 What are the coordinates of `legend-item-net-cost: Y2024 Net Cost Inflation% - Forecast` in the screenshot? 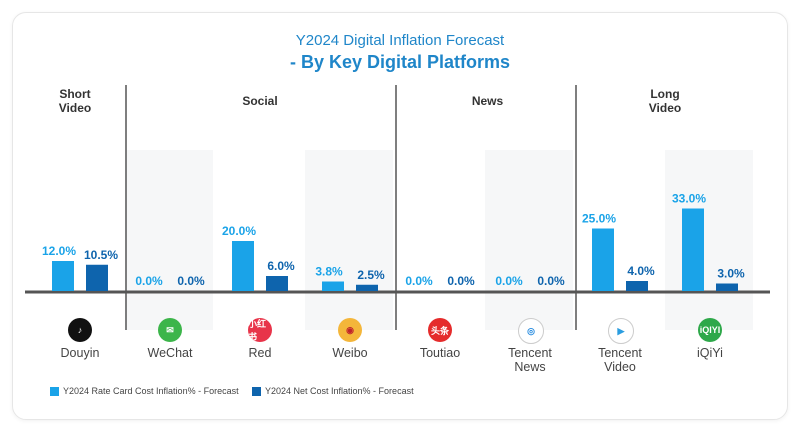 It's located at (333, 391).